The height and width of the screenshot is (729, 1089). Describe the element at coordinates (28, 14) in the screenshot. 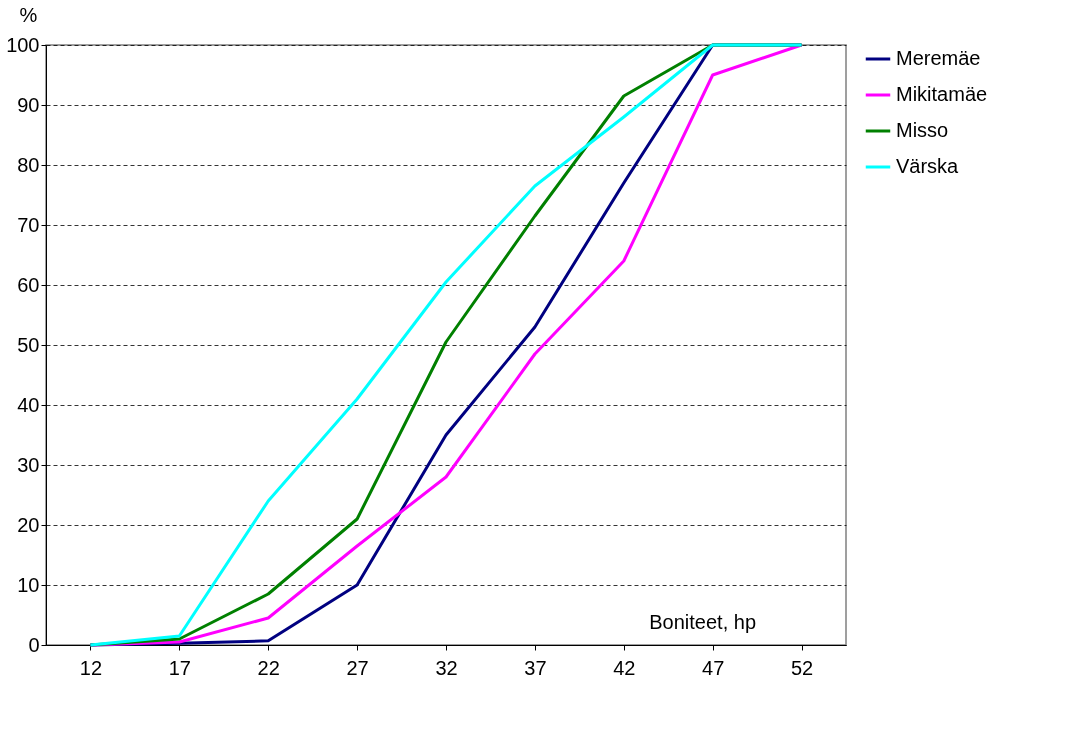

I see `y-axis-title: %` at that location.